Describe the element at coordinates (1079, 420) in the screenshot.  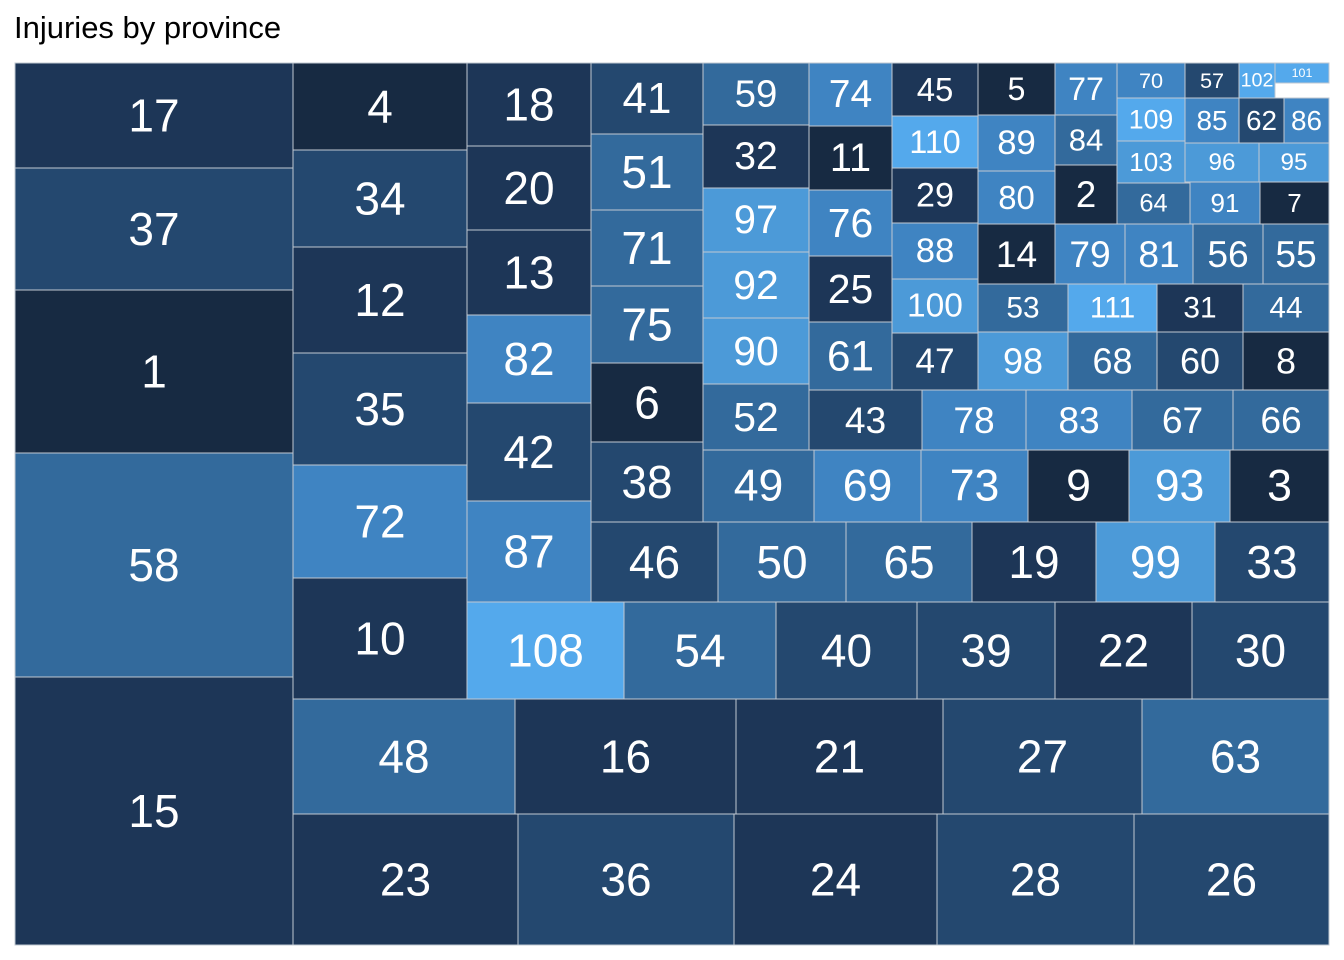
I see `treemap-tile: 83` at that location.